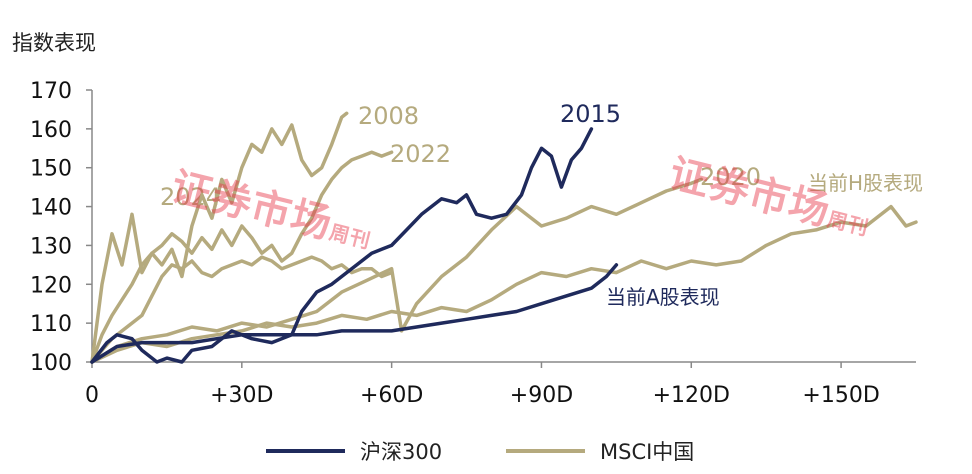 The width and height of the screenshot is (972, 474). I want to click on series-line-2022, so click(242, 257).